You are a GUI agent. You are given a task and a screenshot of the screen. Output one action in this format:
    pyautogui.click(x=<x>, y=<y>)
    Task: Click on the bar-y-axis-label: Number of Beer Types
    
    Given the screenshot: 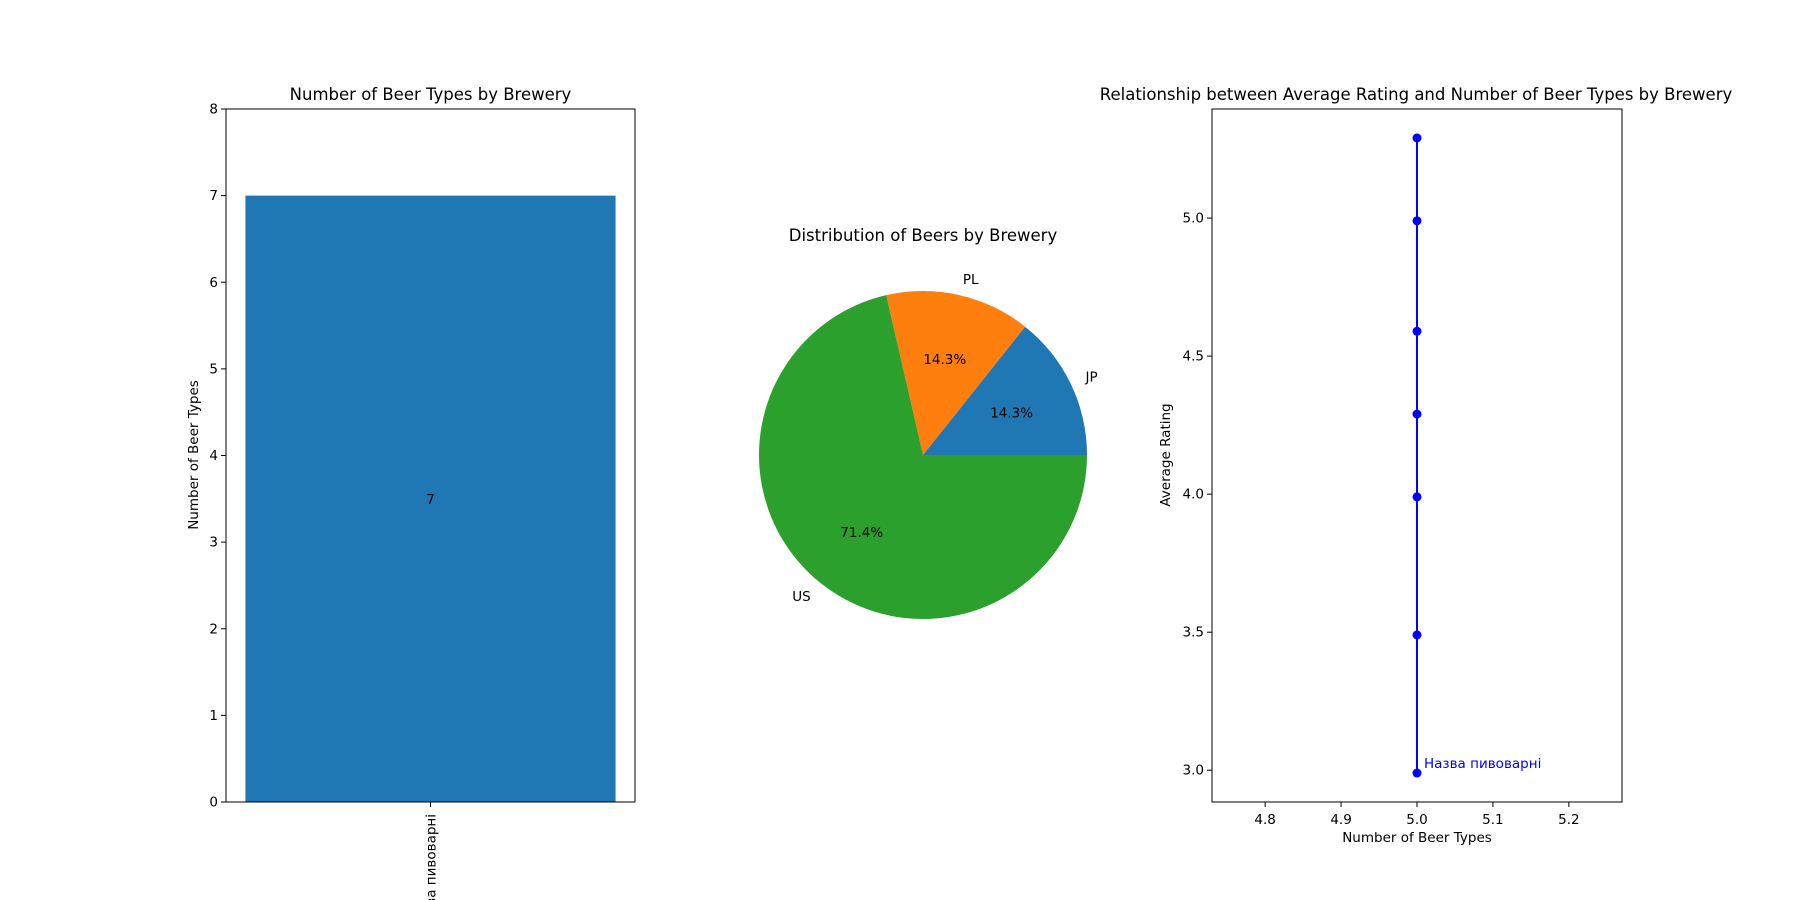 What is the action you would take?
    pyautogui.click(x=194, y=455)
    